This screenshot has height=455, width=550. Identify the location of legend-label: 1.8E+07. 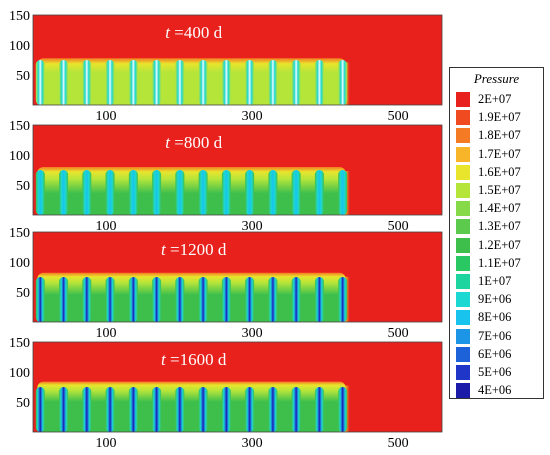
(499, 135).